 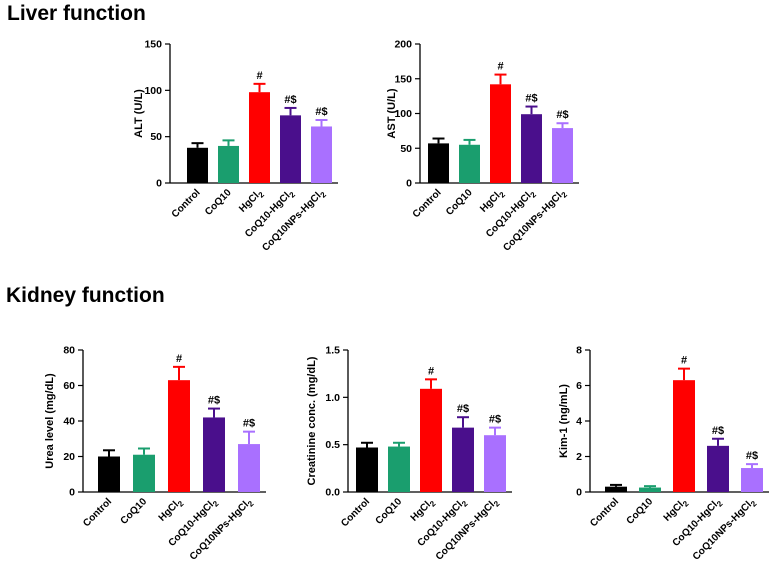 What do you see at coordinates (139, 113) in the screenshot?
I see `y-axis-label: ALT (U/L)` at bounding box center [139, 113].